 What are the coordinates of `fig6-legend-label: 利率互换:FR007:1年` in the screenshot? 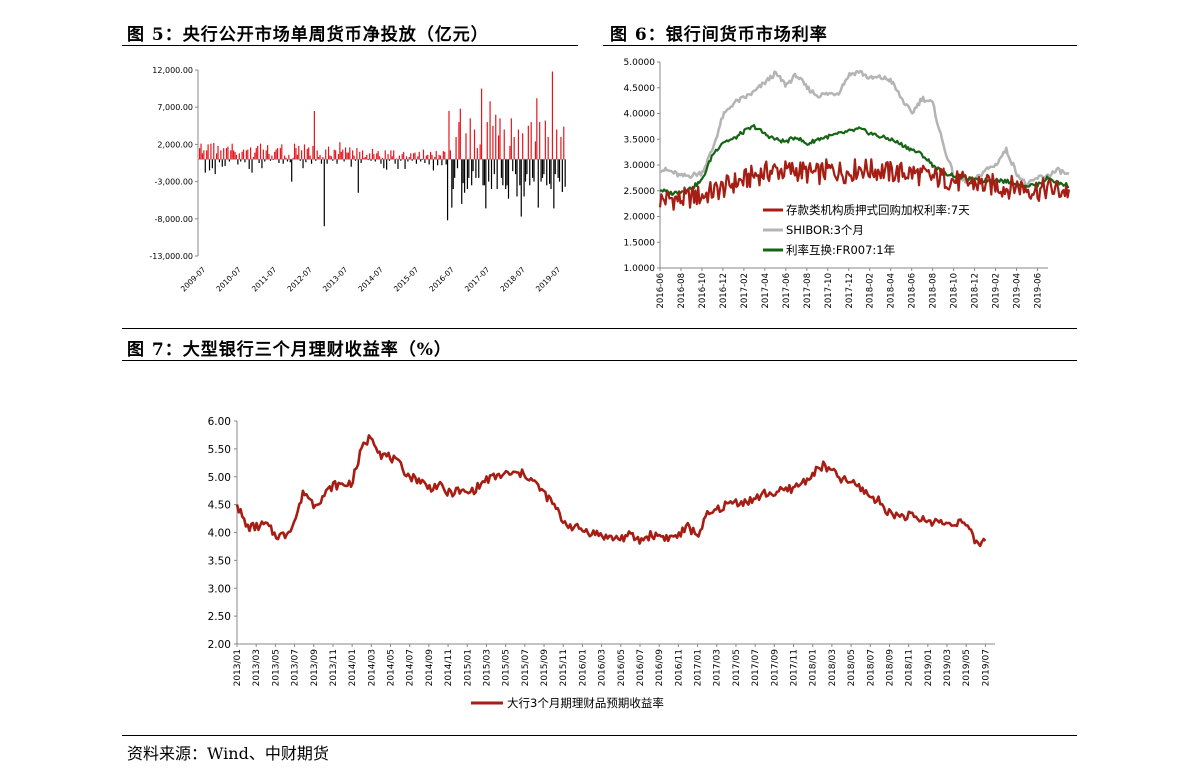 It's located at (840, 250).